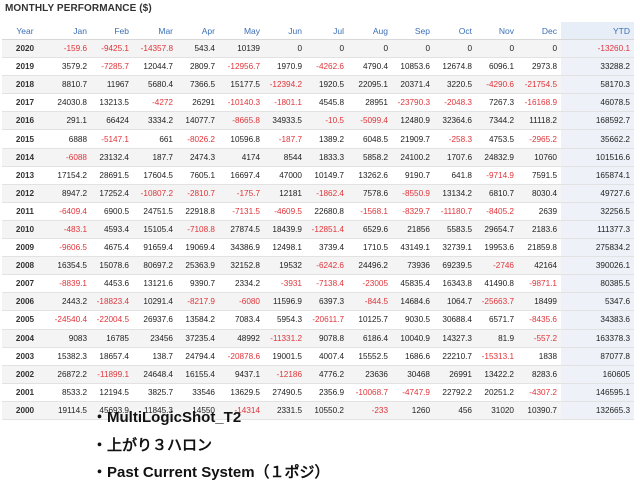 The image size is (640, 497). What do you see at coordinates (155, 49) in the screenshot?
I see `month-value-cell: -14357.8` at bounding box center [155, 49].